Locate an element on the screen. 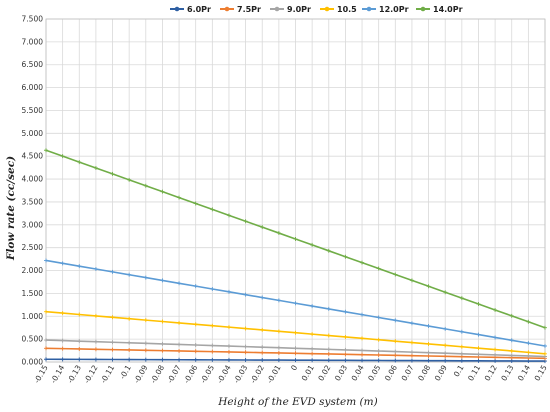  x-tick-label: -0.09 is located at coordinates (141, 374).